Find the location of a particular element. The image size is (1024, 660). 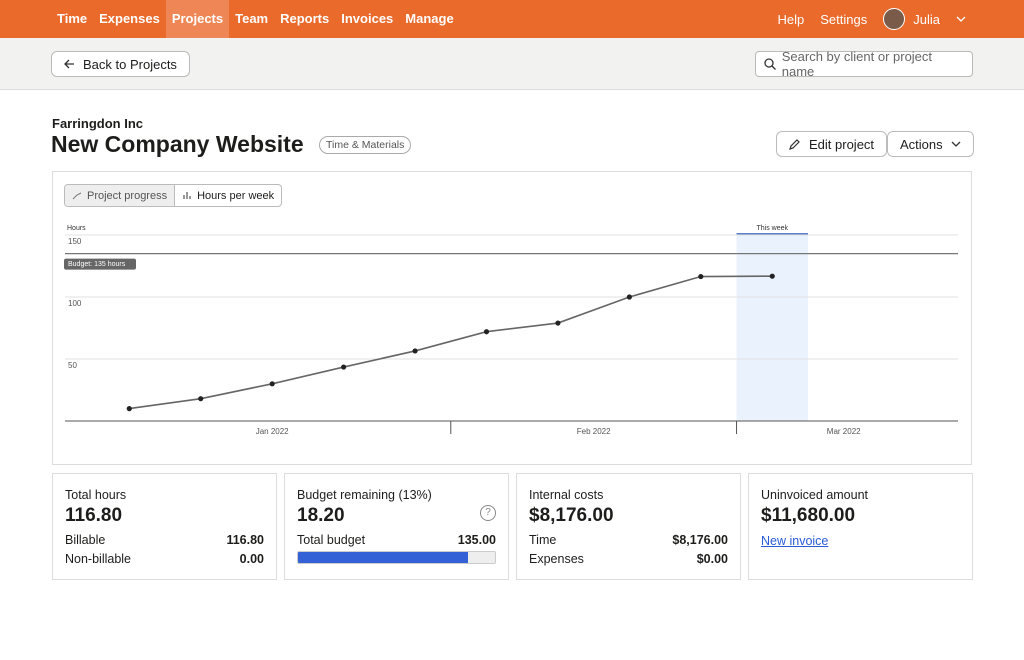

help-icon: ? is located at coordinates (488, 513).